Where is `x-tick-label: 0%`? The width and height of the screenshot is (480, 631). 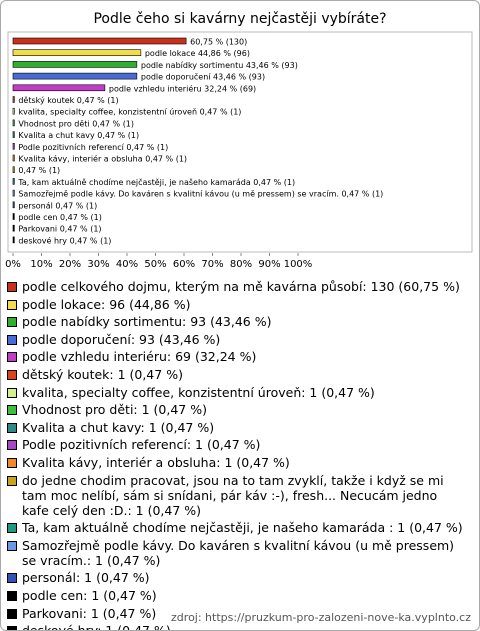 x-tick-label: 0% is located at coordinates (13, 264).